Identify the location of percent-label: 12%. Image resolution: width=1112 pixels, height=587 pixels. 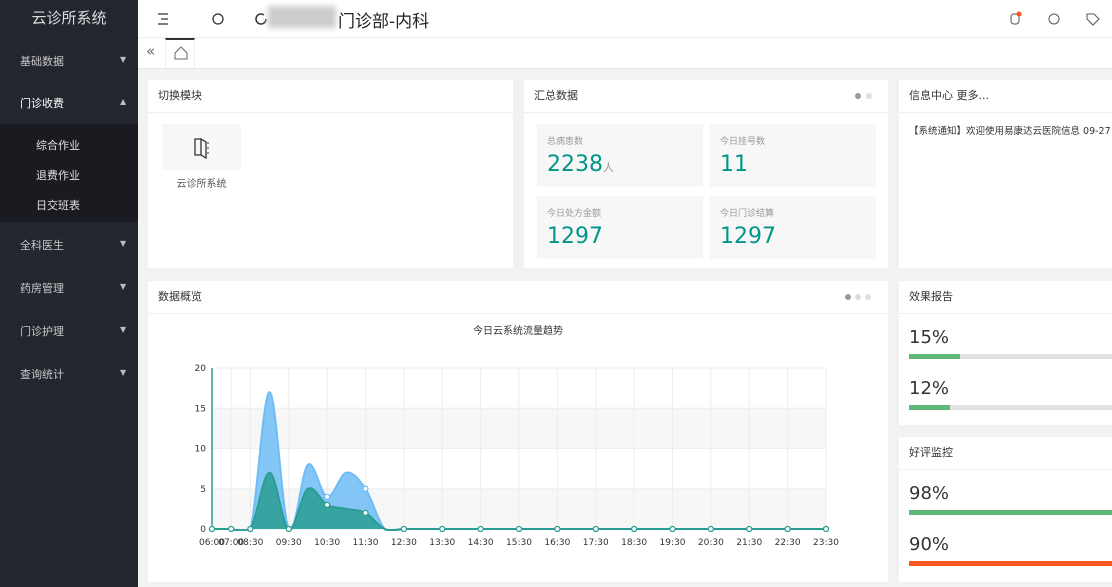
(929, 388).